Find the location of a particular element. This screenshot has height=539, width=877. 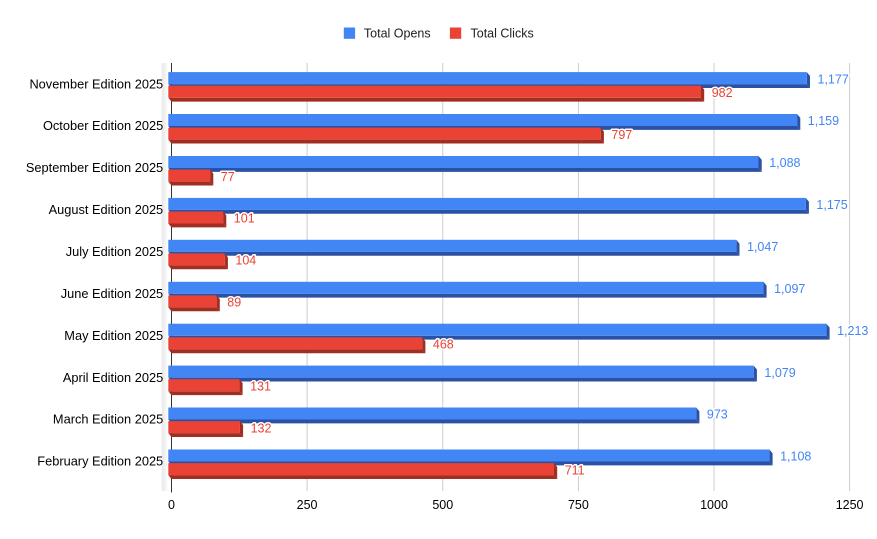

svg-text: 1,097 is located at coordinates (789, 289).